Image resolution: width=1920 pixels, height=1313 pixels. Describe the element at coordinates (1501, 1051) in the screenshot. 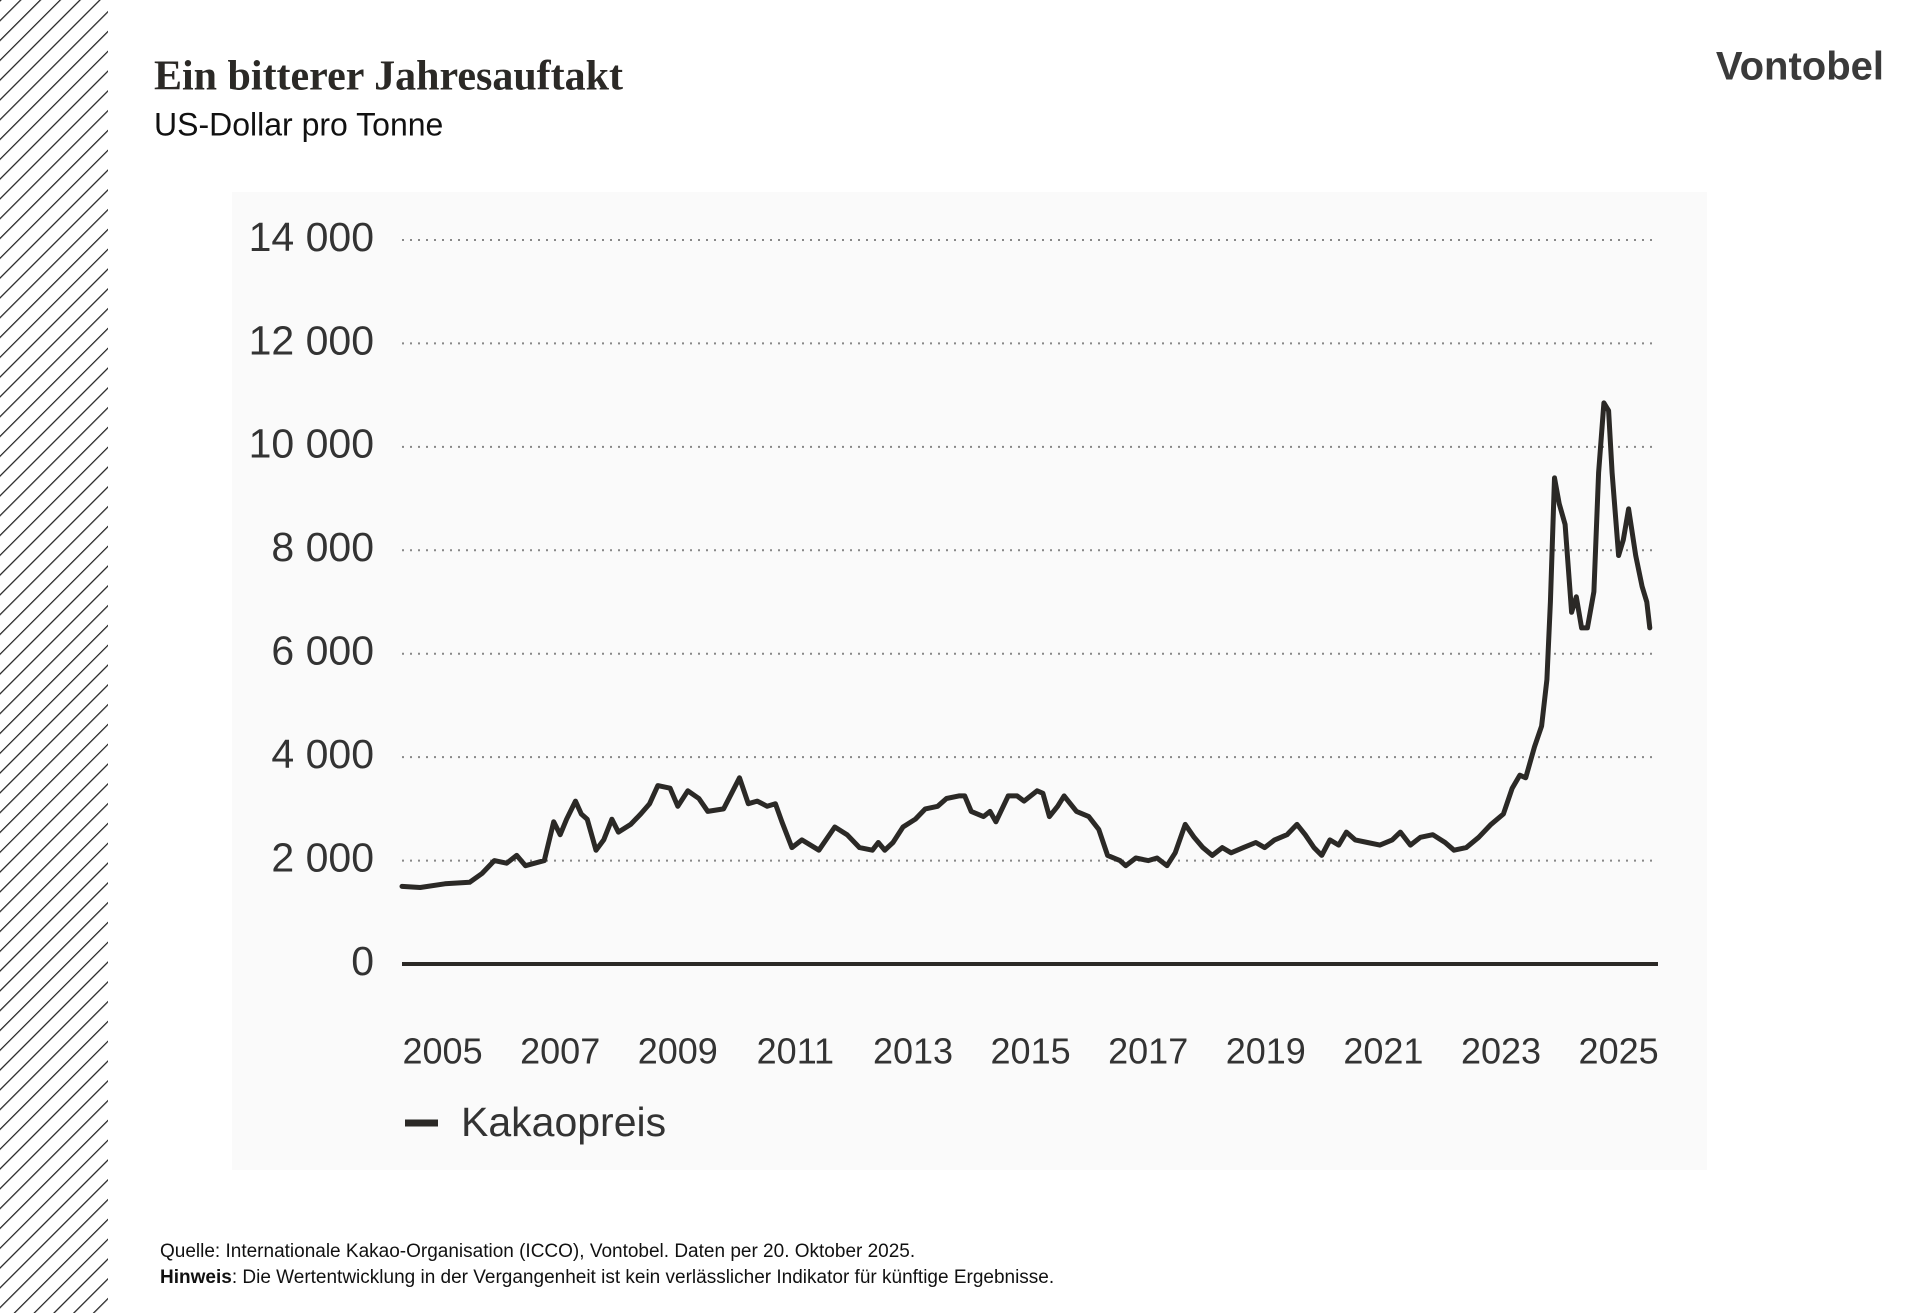

I see `x-tick-label: 2023` at that location.